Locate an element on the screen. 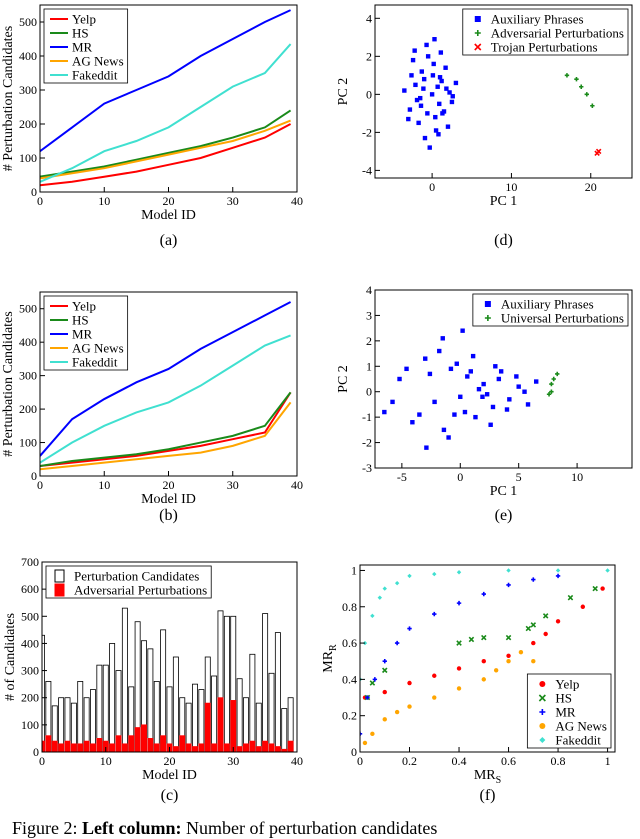 The height and width of the screenshot is (839, 640). legend-label: AG News is located at coordinates (98, 61).